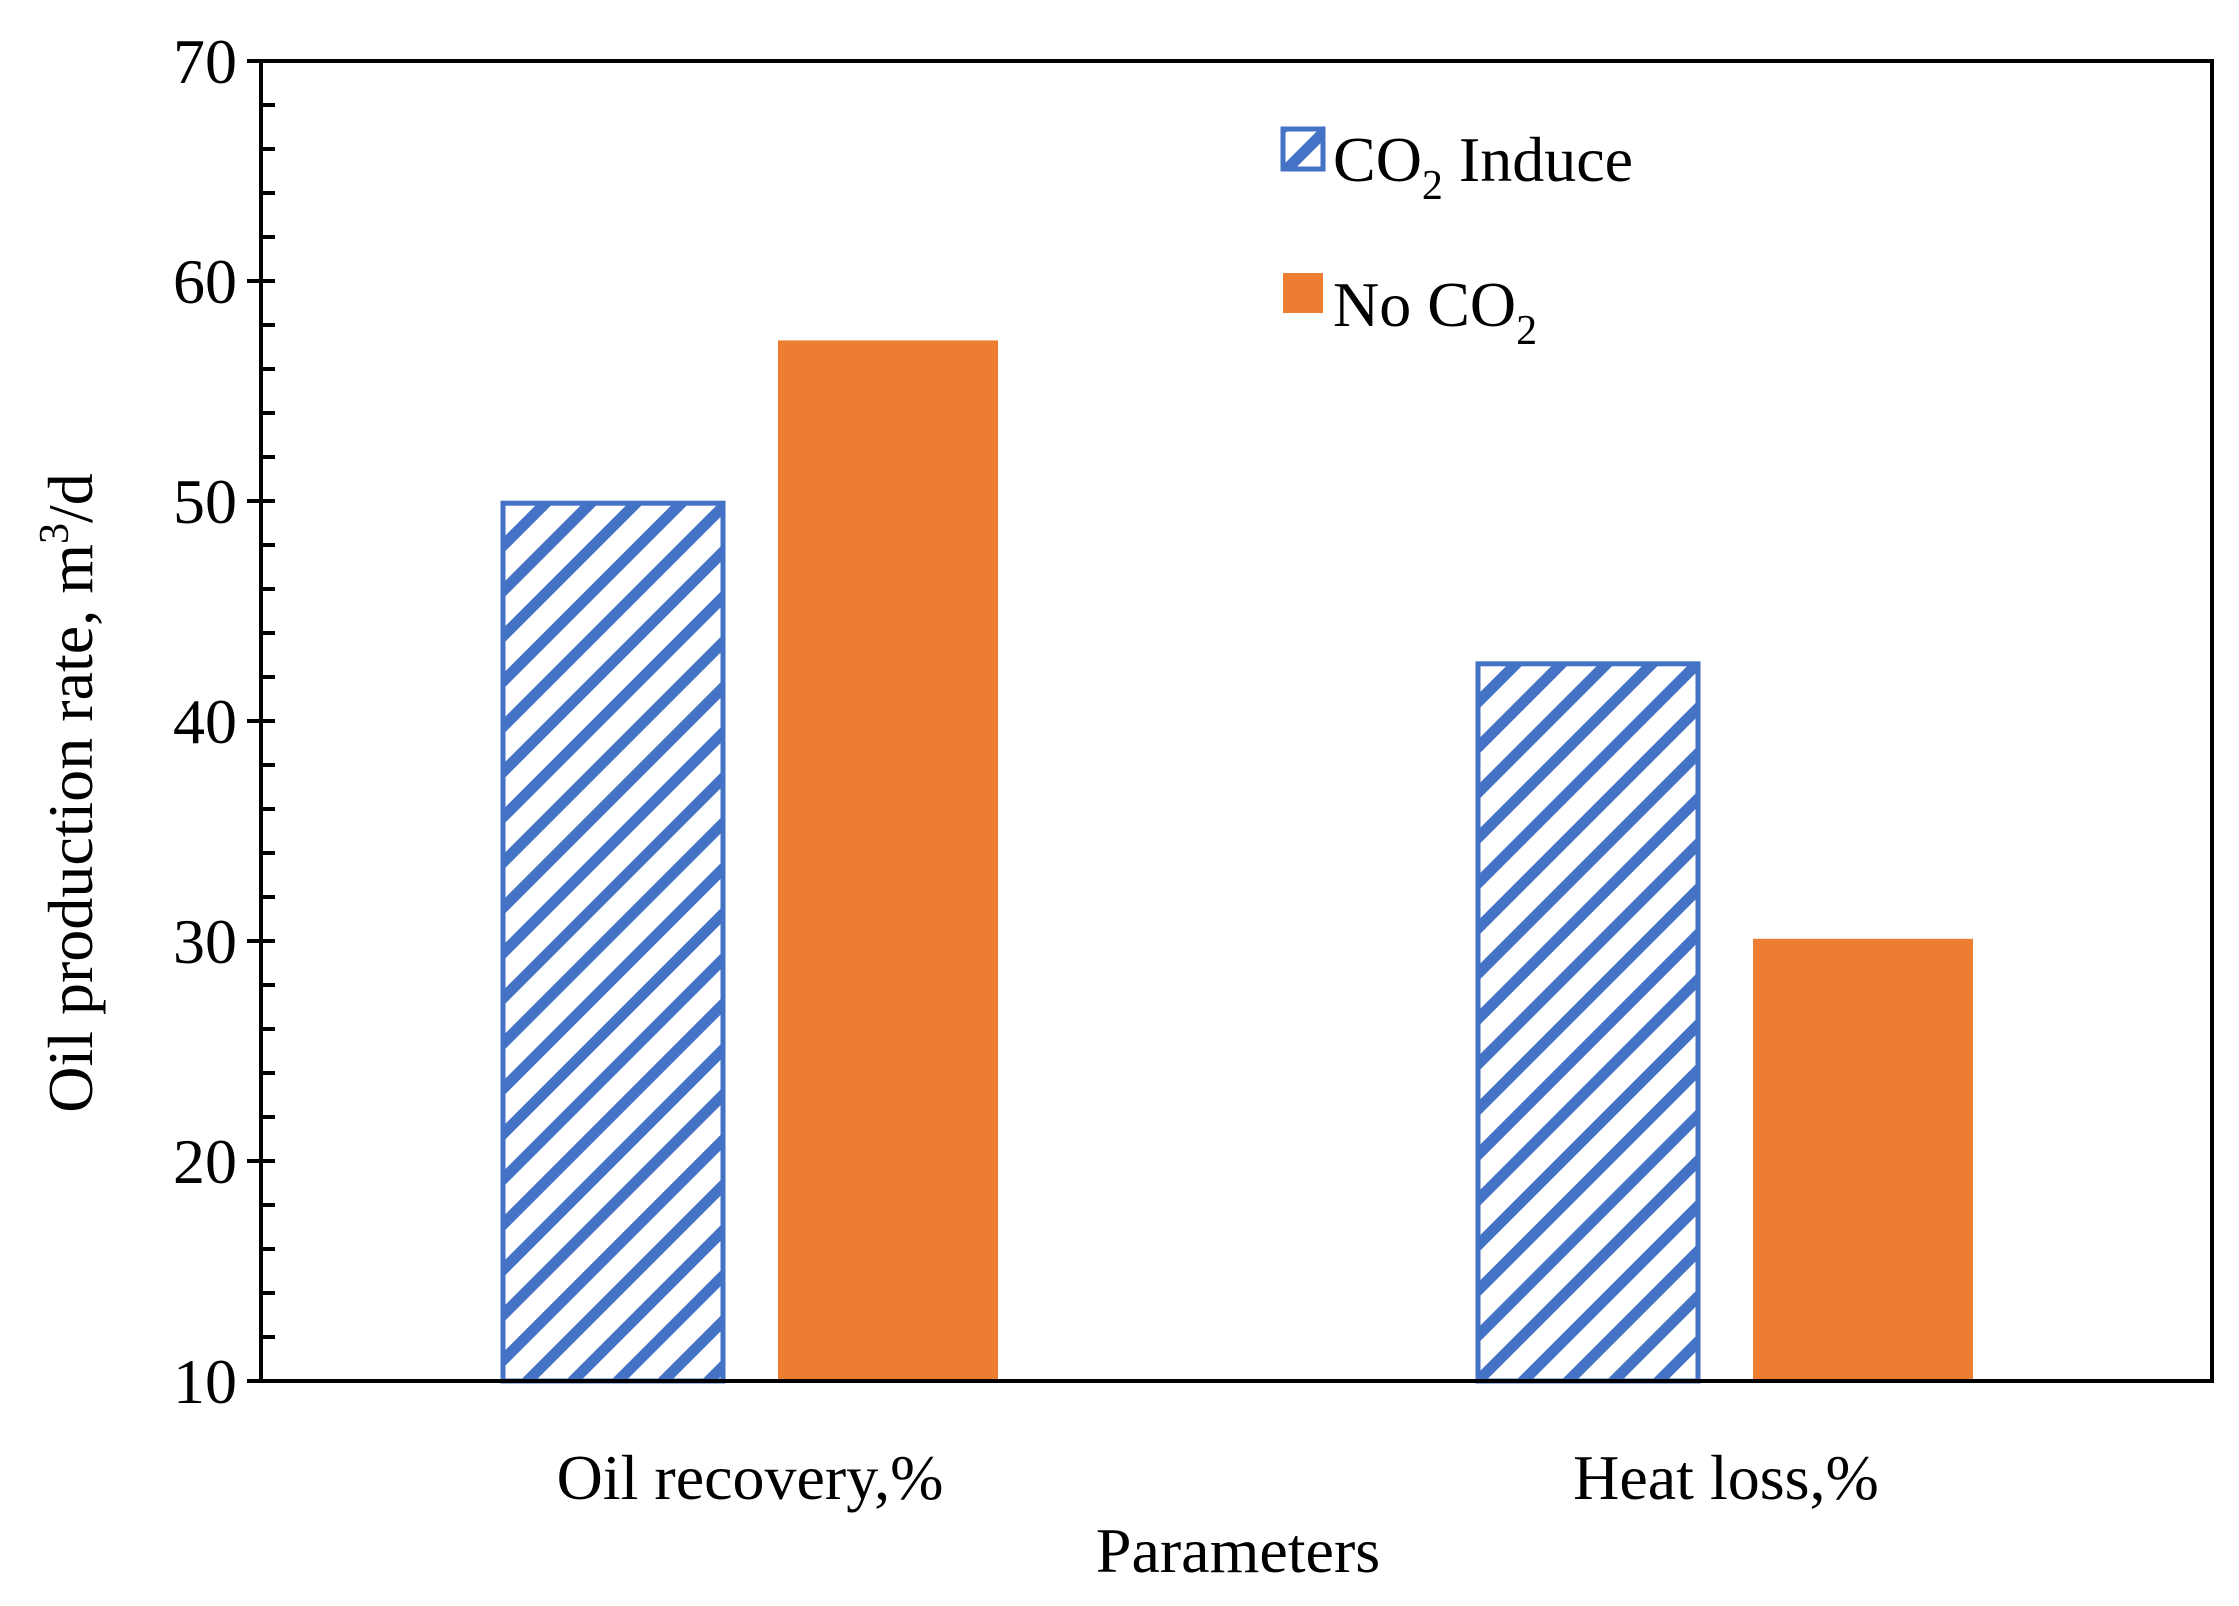  I want to click on y-axis-title: Oil production rate, m3/d, so click(69, 793).